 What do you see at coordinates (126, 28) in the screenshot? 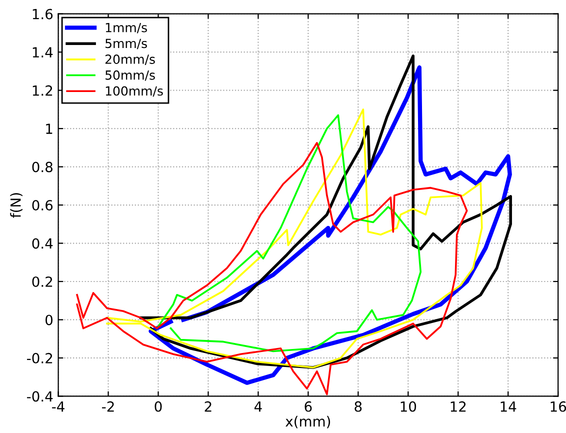
I see `legend-label: 1mm/s` at bounding box center [126, 28].